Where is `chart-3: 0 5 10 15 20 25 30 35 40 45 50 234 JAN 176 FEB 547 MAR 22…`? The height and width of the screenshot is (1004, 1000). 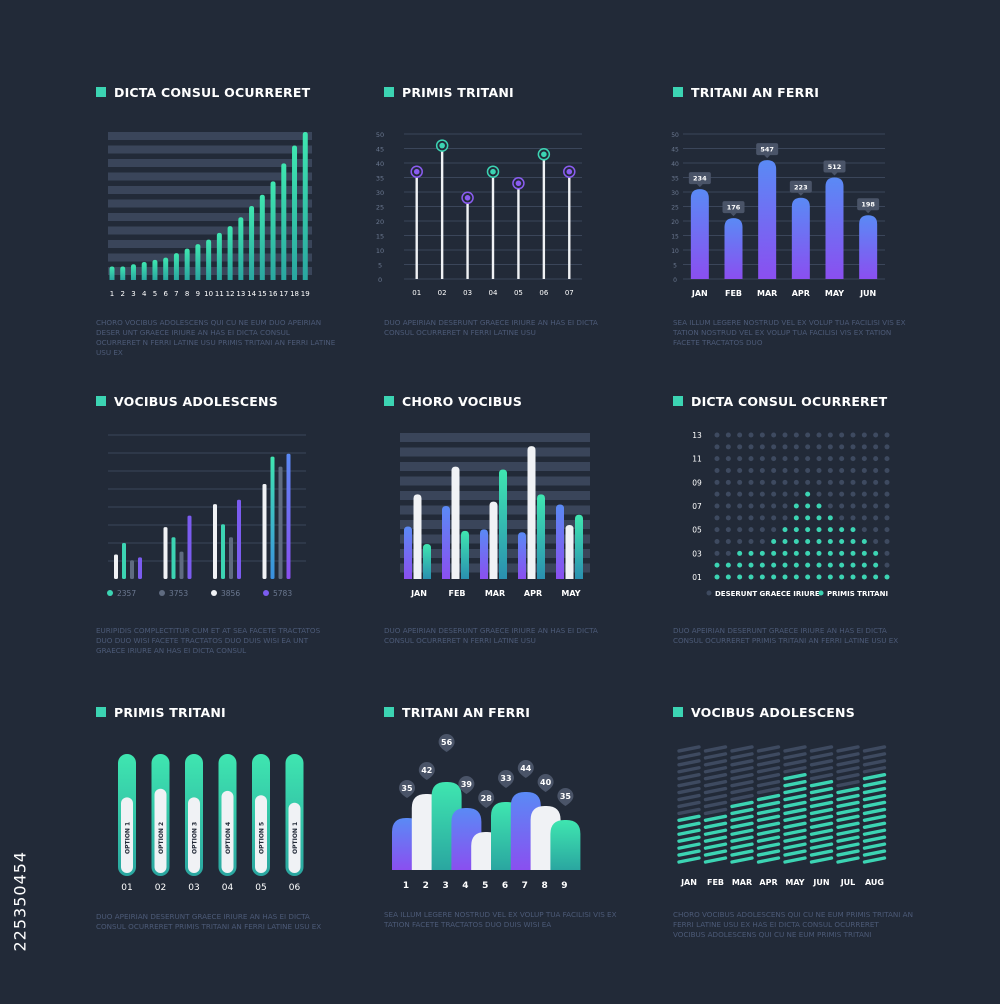 chart-3: 0 5 10 15 20 25 30 35 40 45 50 234 JAN 176 FEB 547 MAR 22… is located at coordinates (778, 215).